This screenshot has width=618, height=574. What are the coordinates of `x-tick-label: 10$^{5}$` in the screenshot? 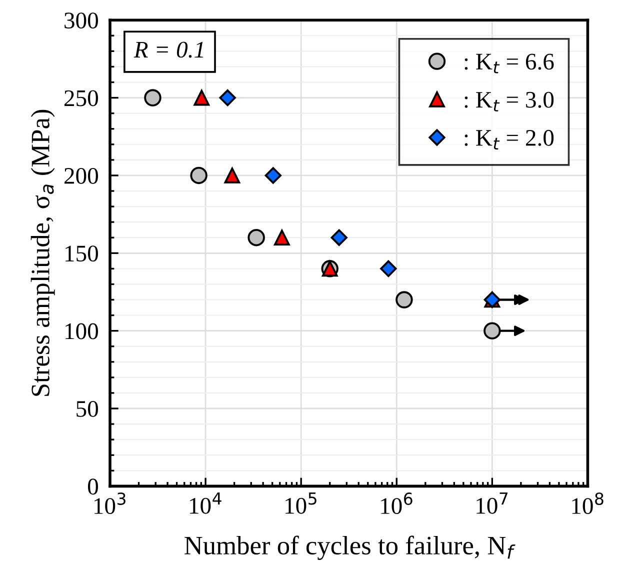 It's located at (301, 503).